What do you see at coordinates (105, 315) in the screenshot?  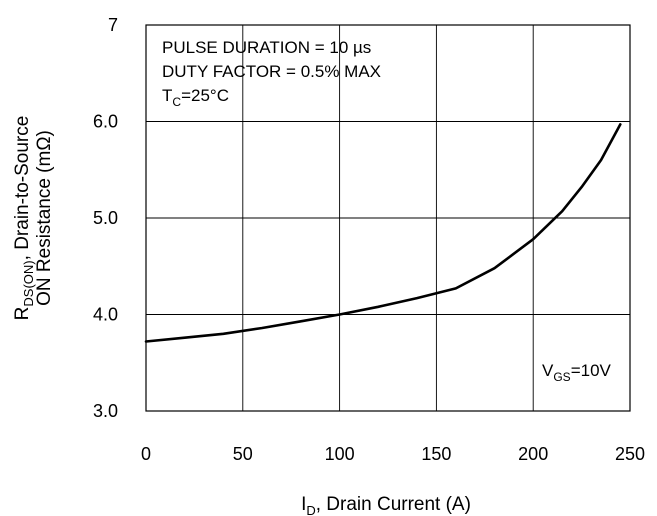 I see `y-tick-label: 4.0` at bounding box center [105, 315].